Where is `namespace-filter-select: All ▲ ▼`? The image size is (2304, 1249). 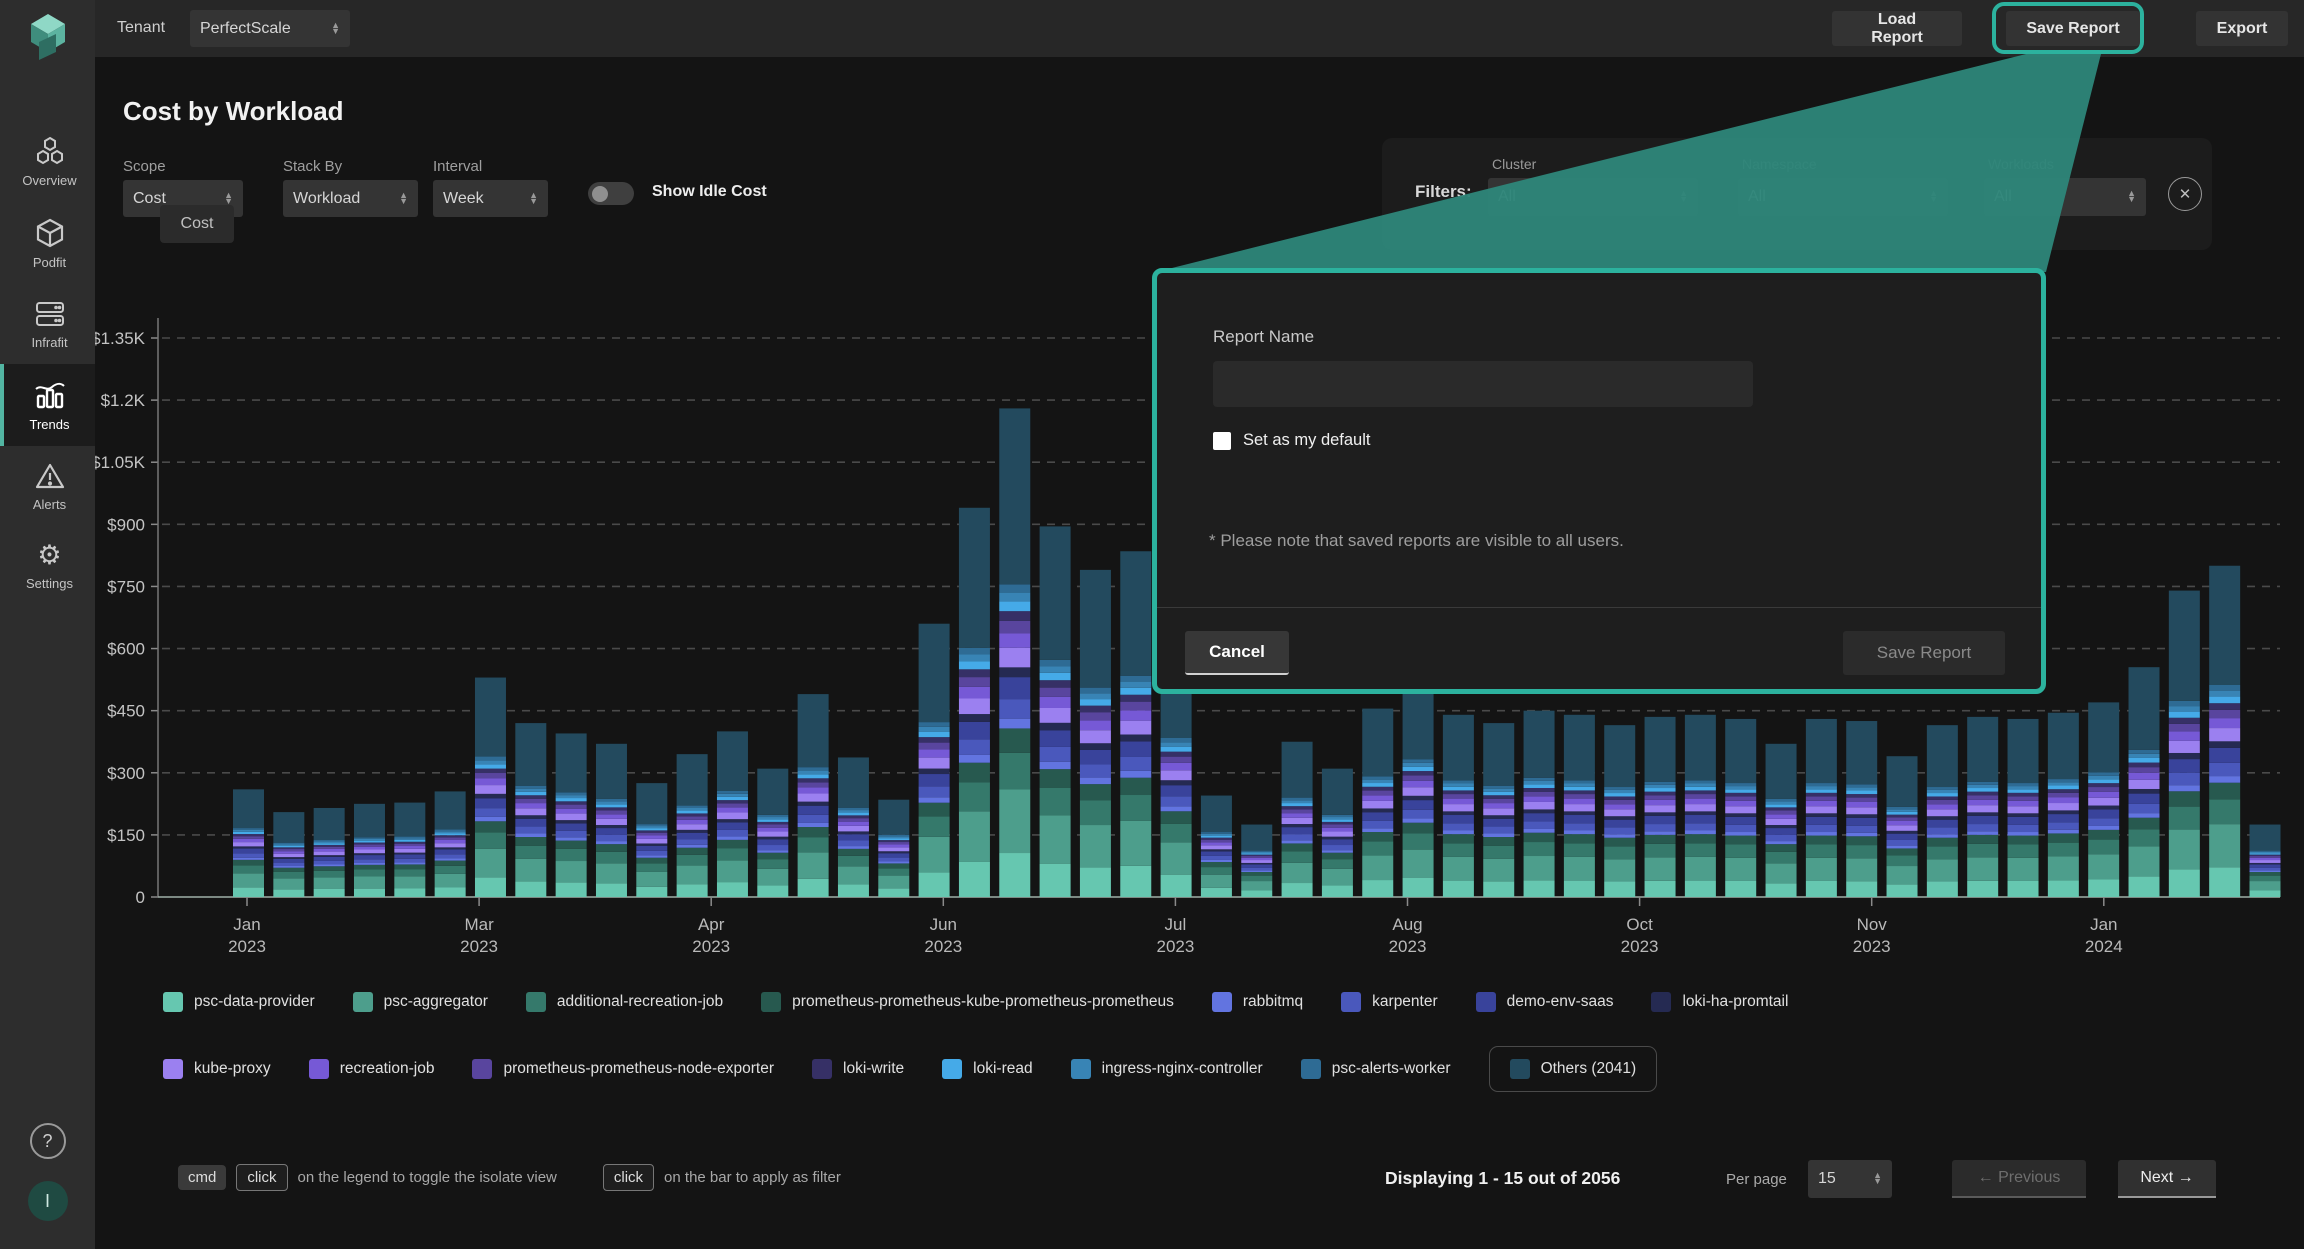
namespace-filter-select: All ▲ ▼ is located at coordinates (1843, 197).